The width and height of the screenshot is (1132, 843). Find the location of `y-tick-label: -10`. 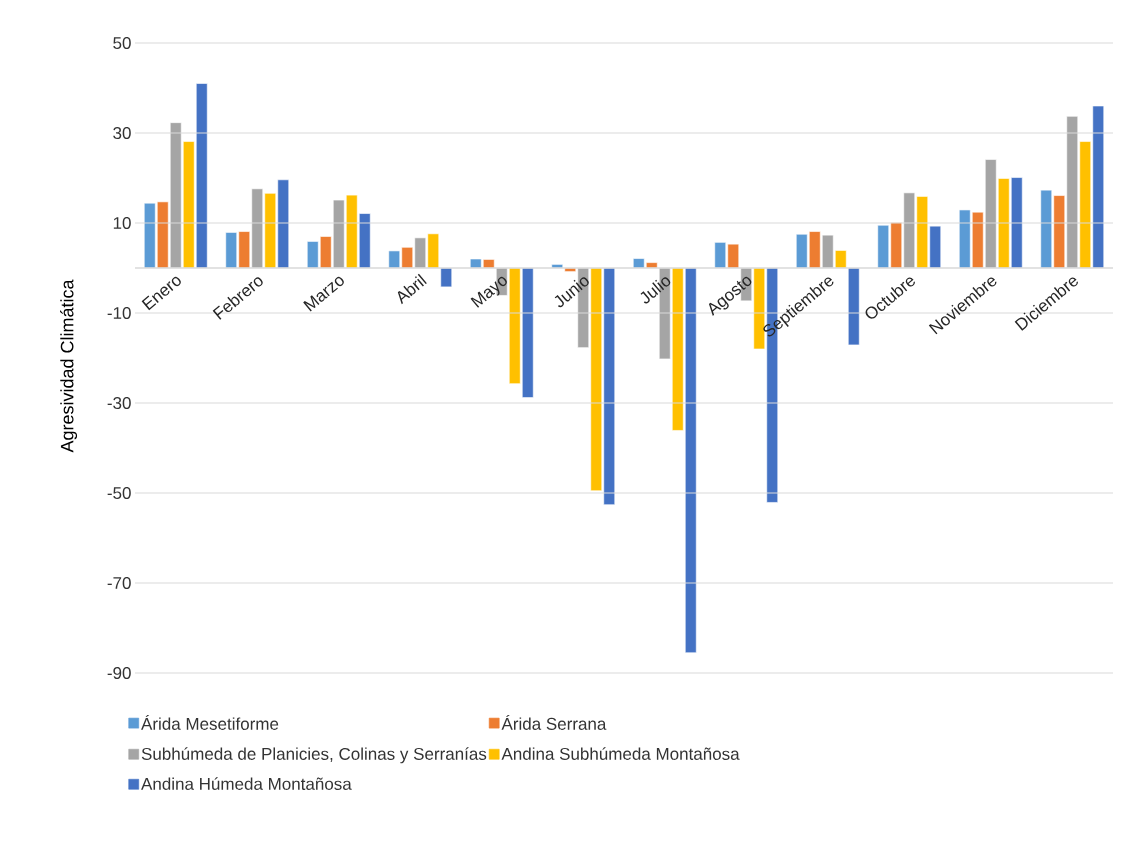

y-tick-label: -10 is located at coordinates (119, 313).